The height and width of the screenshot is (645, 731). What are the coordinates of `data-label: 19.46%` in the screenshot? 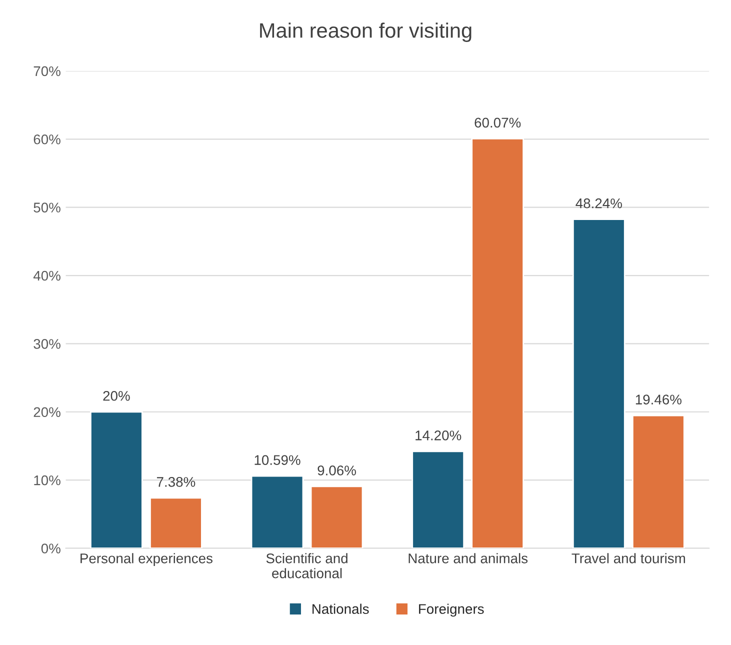 It's located at (659, 399).